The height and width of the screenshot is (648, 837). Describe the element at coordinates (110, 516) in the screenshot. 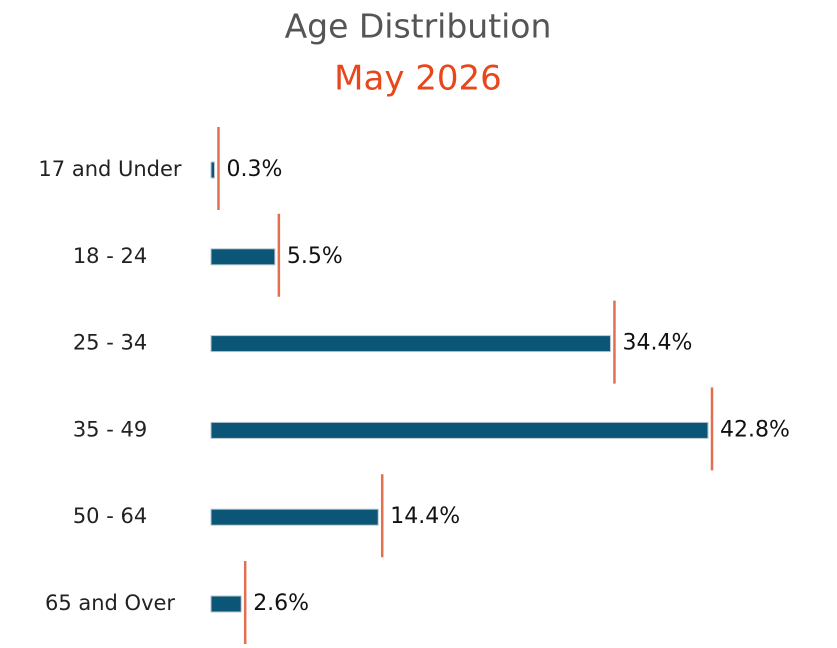

I see `category-label: 50 - 64` at that location.